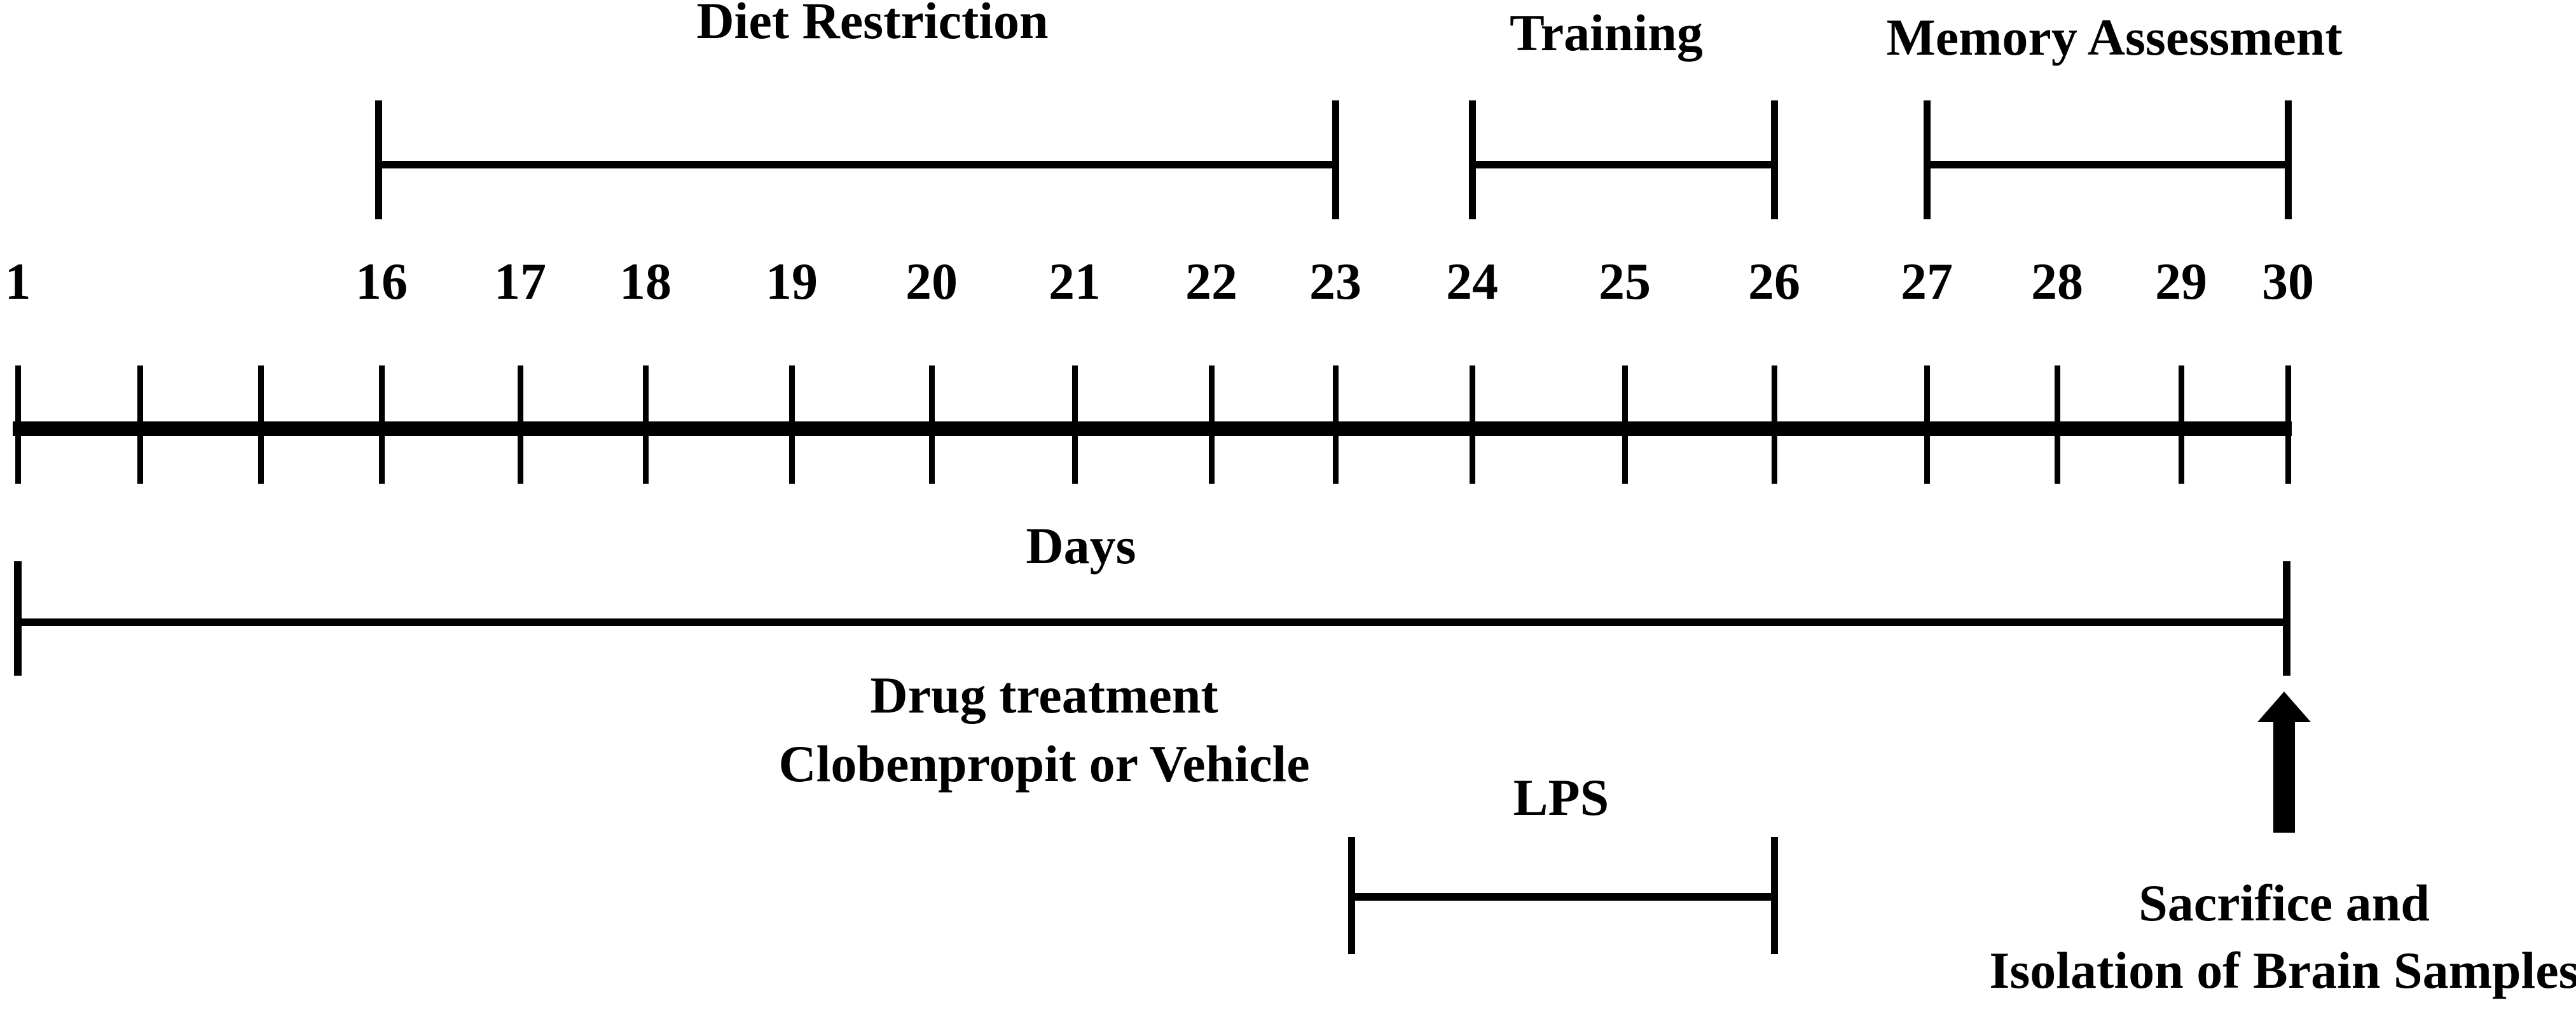 This screenshot has height=1024, width=2576. What do you see at coordinates (2181, 281) in the screenshot?
I see `day-label-29: 29` at bounding box center [2181, 281].